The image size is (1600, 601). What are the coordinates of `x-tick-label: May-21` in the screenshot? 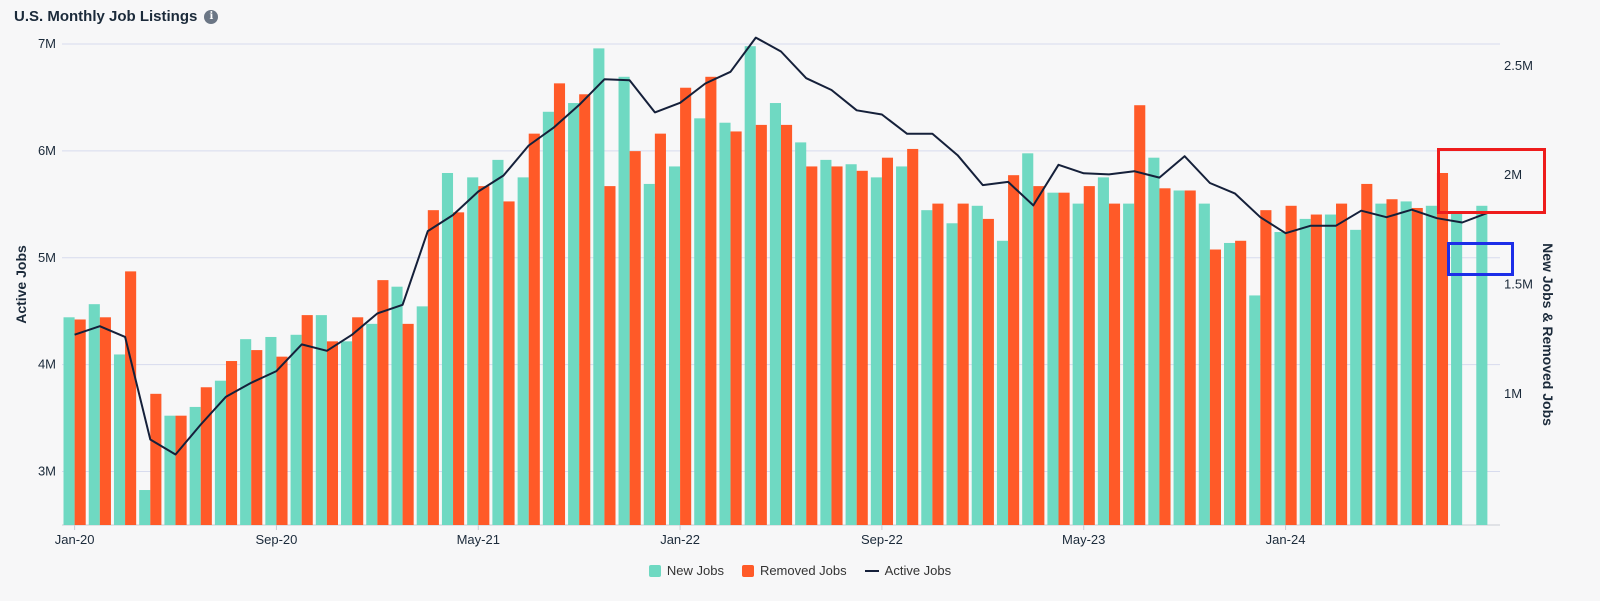 It's located at (478, 539).